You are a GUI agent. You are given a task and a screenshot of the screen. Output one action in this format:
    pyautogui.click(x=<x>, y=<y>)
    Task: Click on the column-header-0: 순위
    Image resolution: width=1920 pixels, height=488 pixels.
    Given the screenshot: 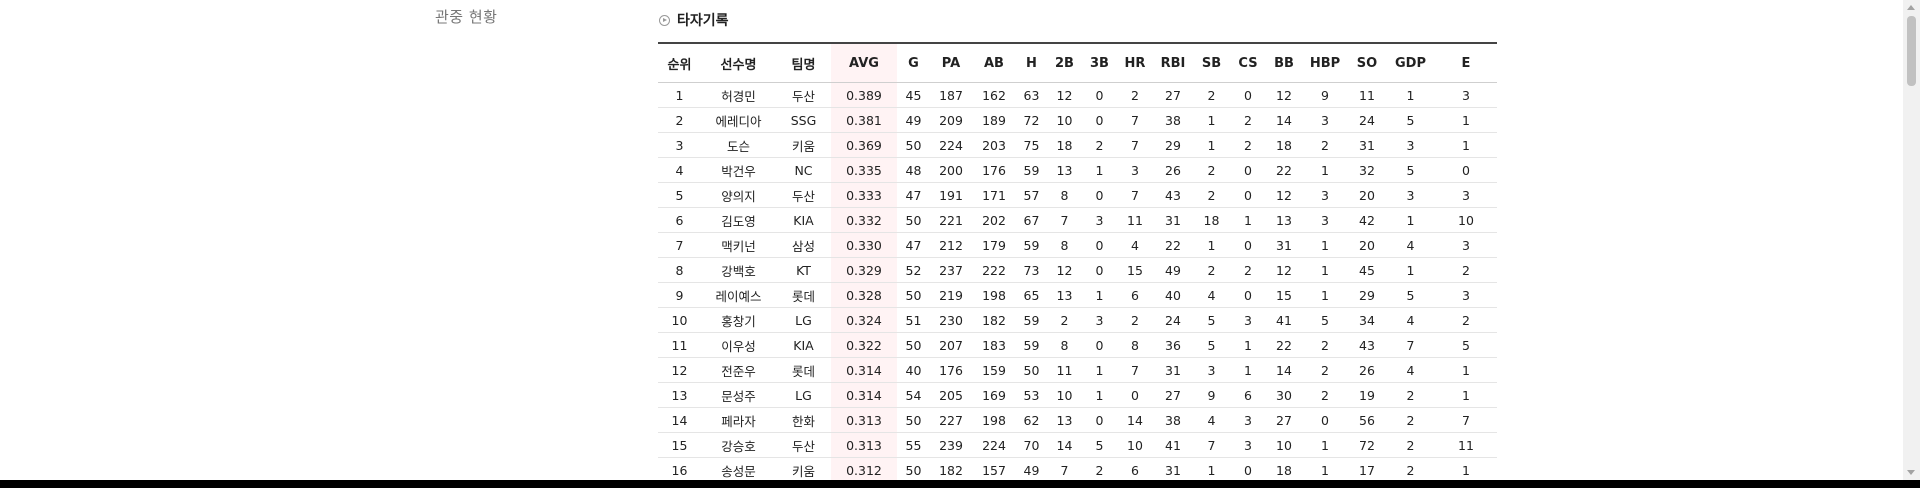 What is the action you would take?
    pyautogui.click(x=679, y=63)
    